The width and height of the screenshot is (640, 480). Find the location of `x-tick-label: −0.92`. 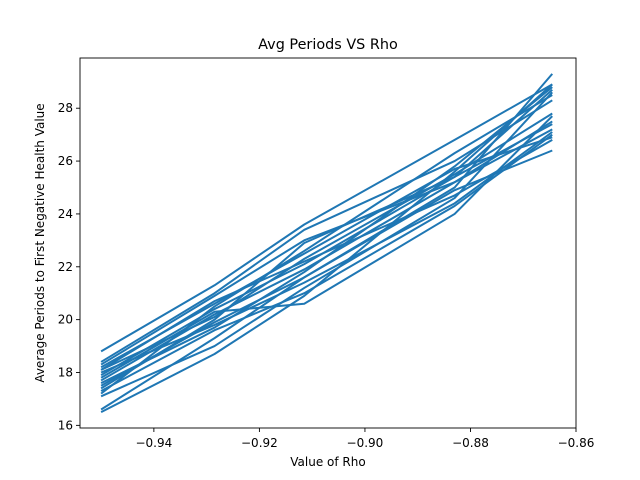

x-tick-label: −0.92 is located at coordinates (259, 443).